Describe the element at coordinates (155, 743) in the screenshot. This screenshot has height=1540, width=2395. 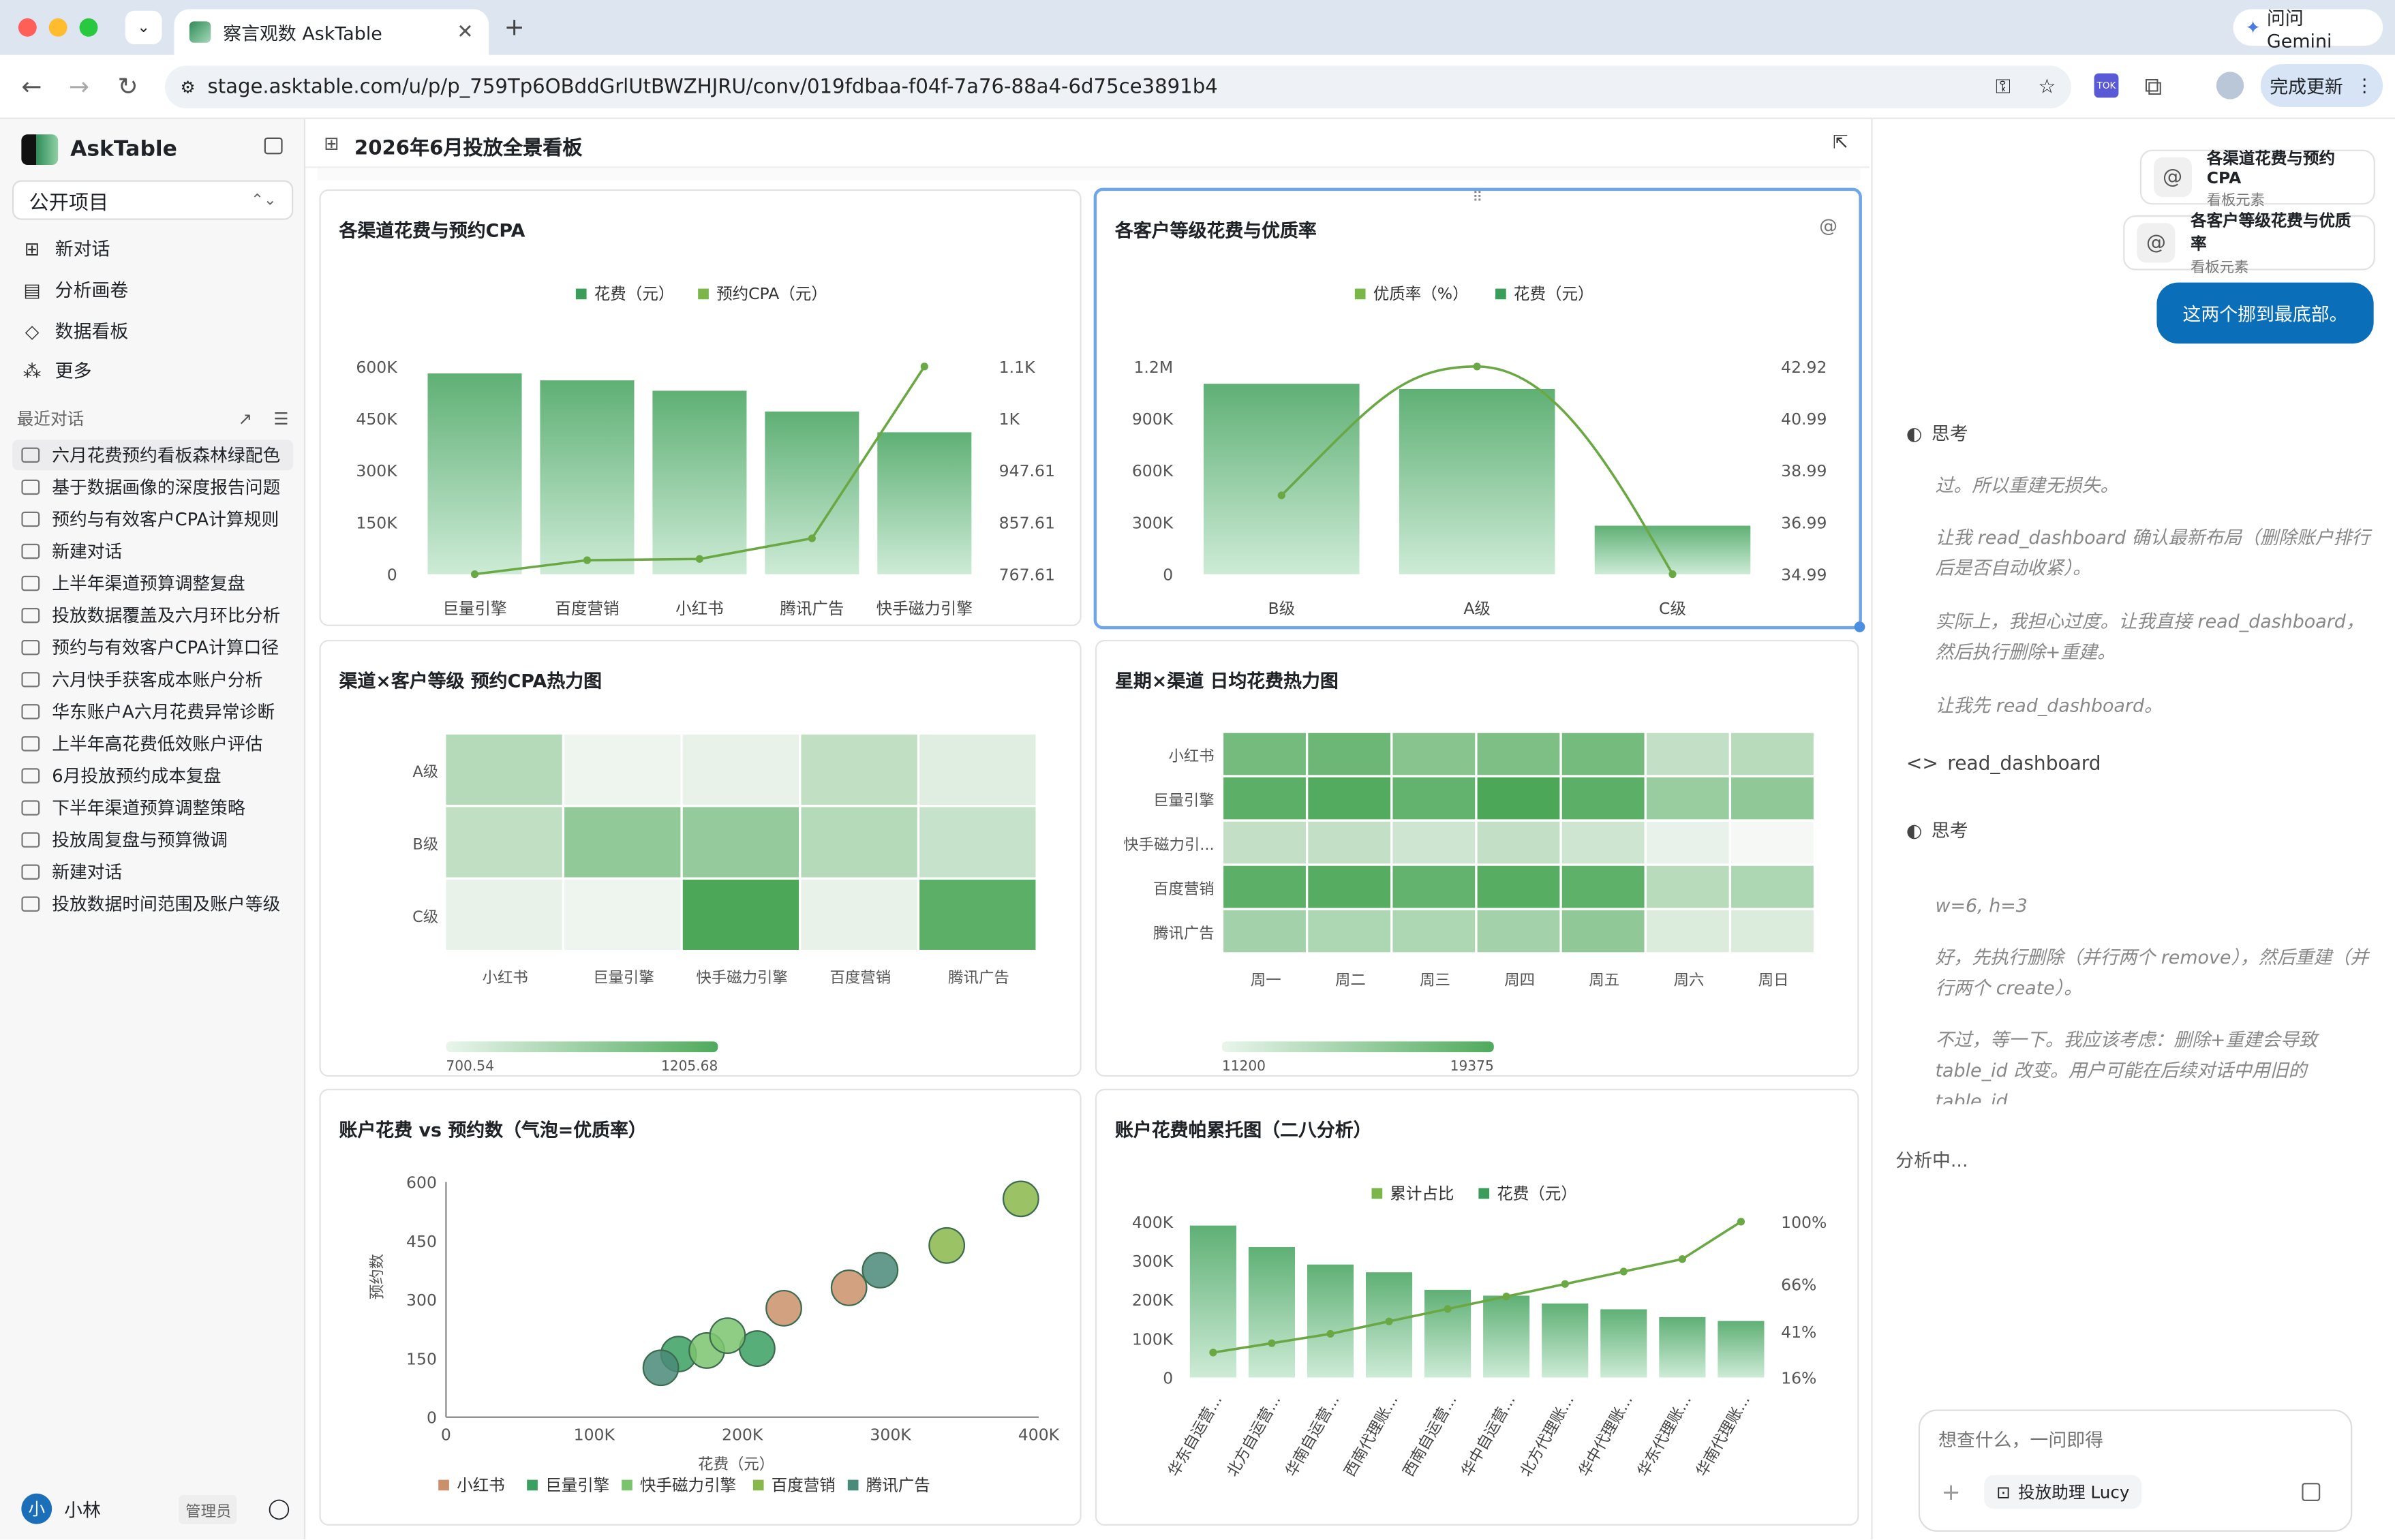
I see `history-item: 上半年高花费低效账户评估` at that location.